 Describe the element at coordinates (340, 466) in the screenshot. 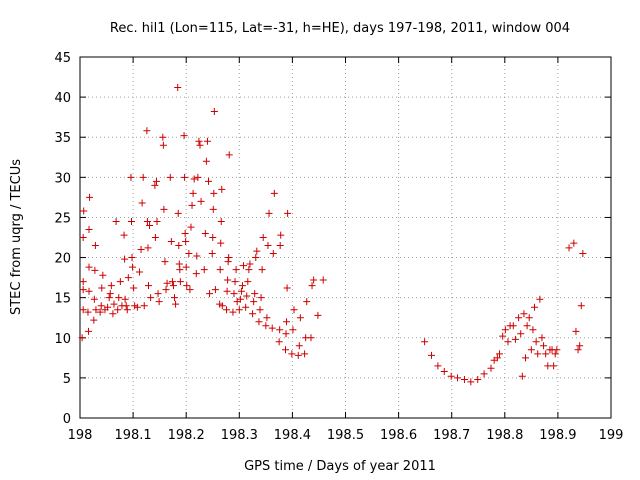

I see `x-axis-label: GPS time / Days of year 2011` at that location.